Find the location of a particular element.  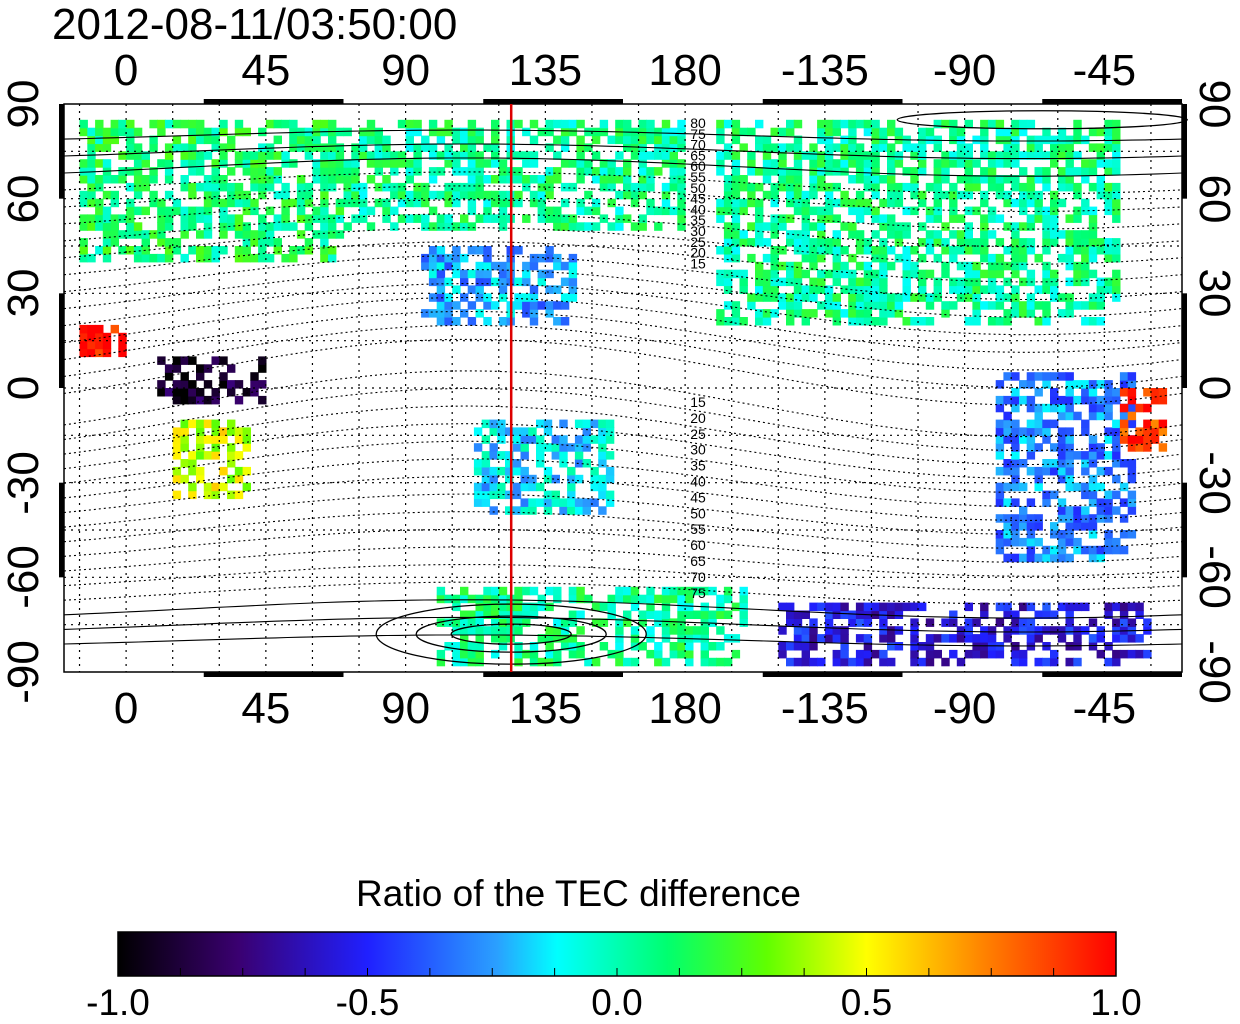

frame-bar is located at coordinates (273, 674).